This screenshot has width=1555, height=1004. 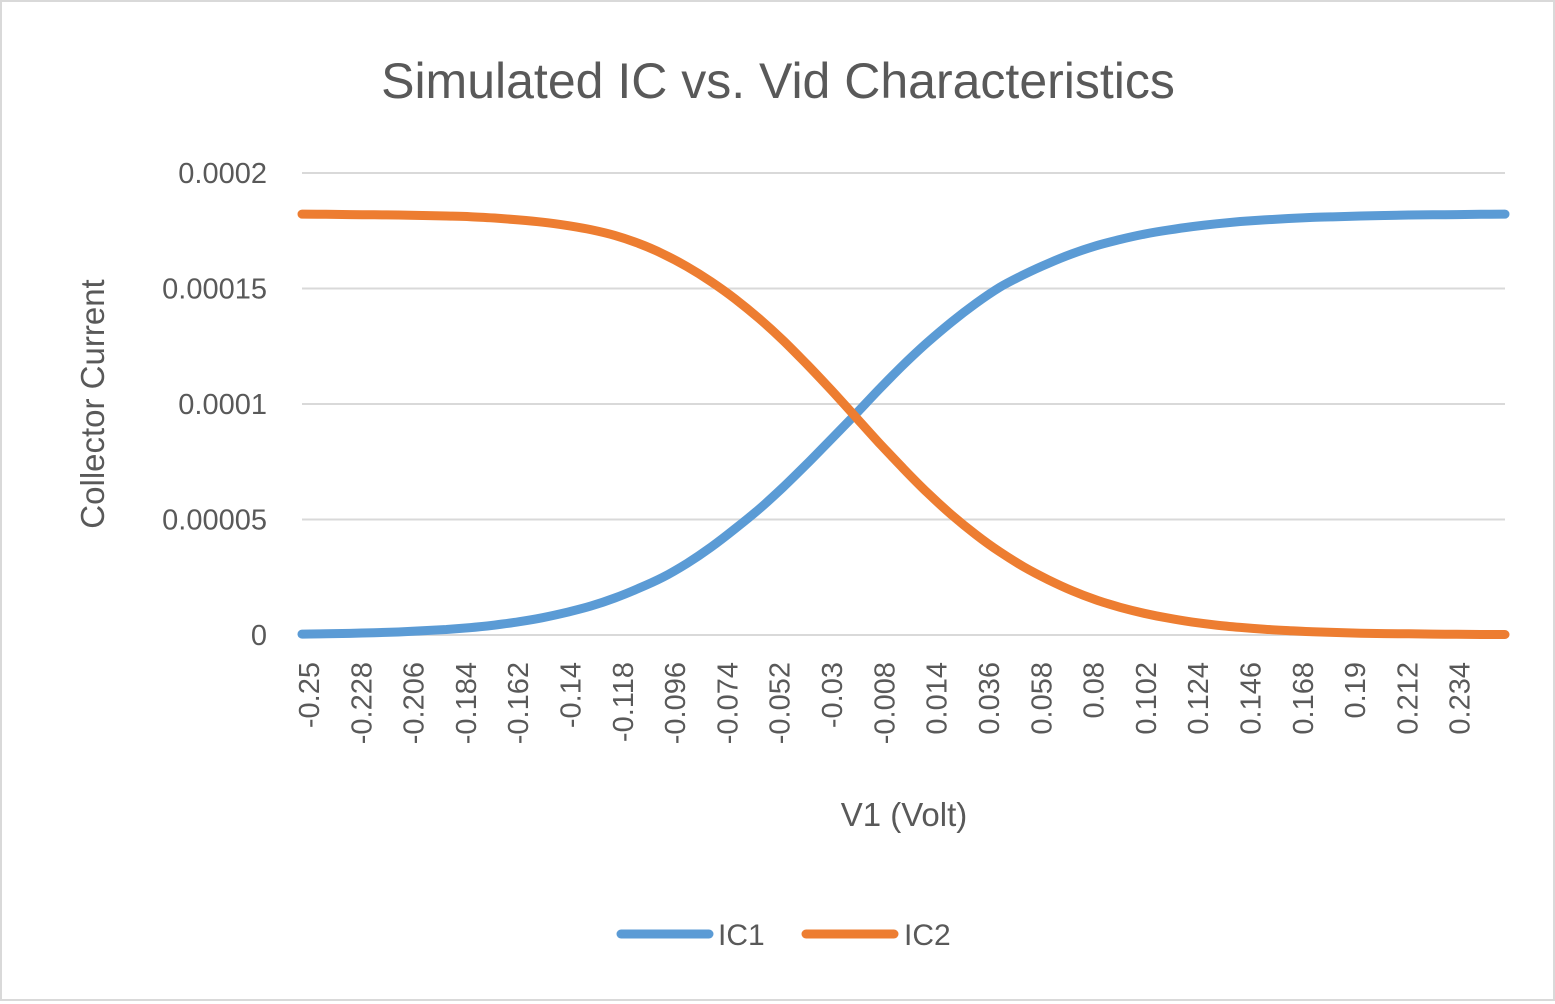 I want to click on x-tick-label-0: -0.25, so click(x=310, y=695).